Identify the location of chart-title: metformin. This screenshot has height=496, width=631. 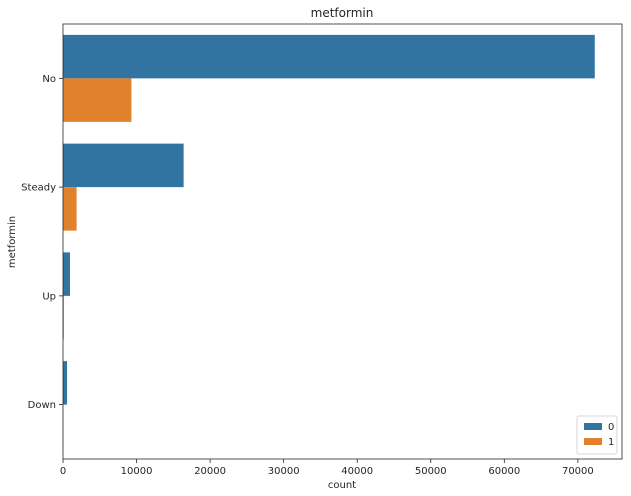
(342, 13).